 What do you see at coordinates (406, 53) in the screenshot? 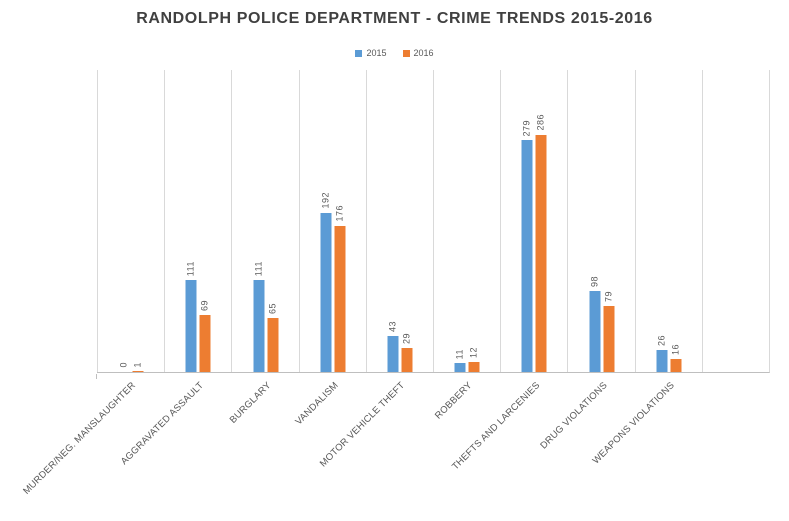
I see `legend-swatch-2016` at bounding box center [406, 53].